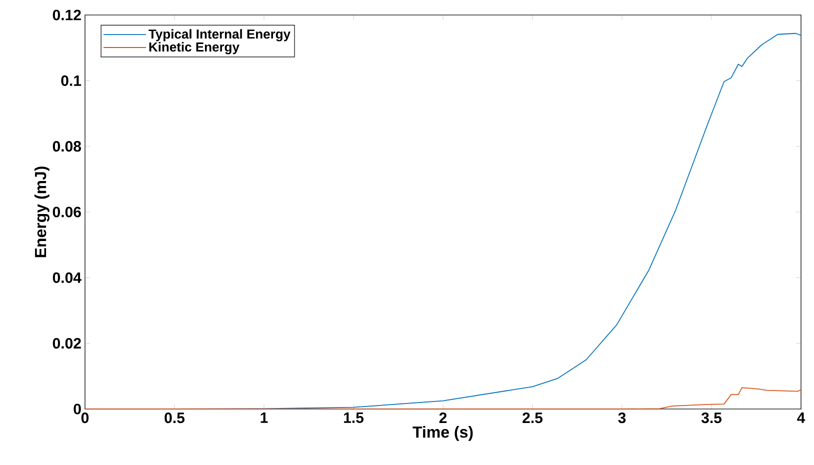 Image resolution: width=814 pixels, height=465 pixels. What do you see at coordinates (174, 418) in the screenshot?
I see `x-tick-label: 0.5` at bounding box center [174, 418].